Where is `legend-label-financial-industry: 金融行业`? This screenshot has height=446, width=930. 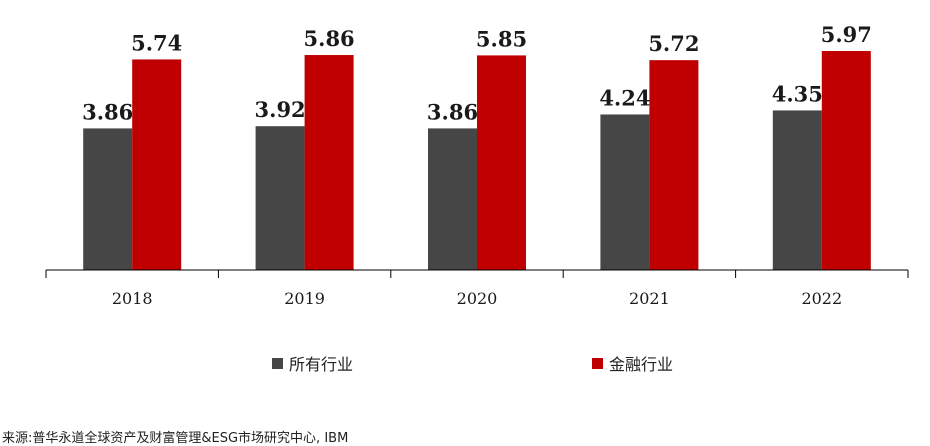 legend-label-financial-industry: 金融行业 is located at coordinates (641, 364).